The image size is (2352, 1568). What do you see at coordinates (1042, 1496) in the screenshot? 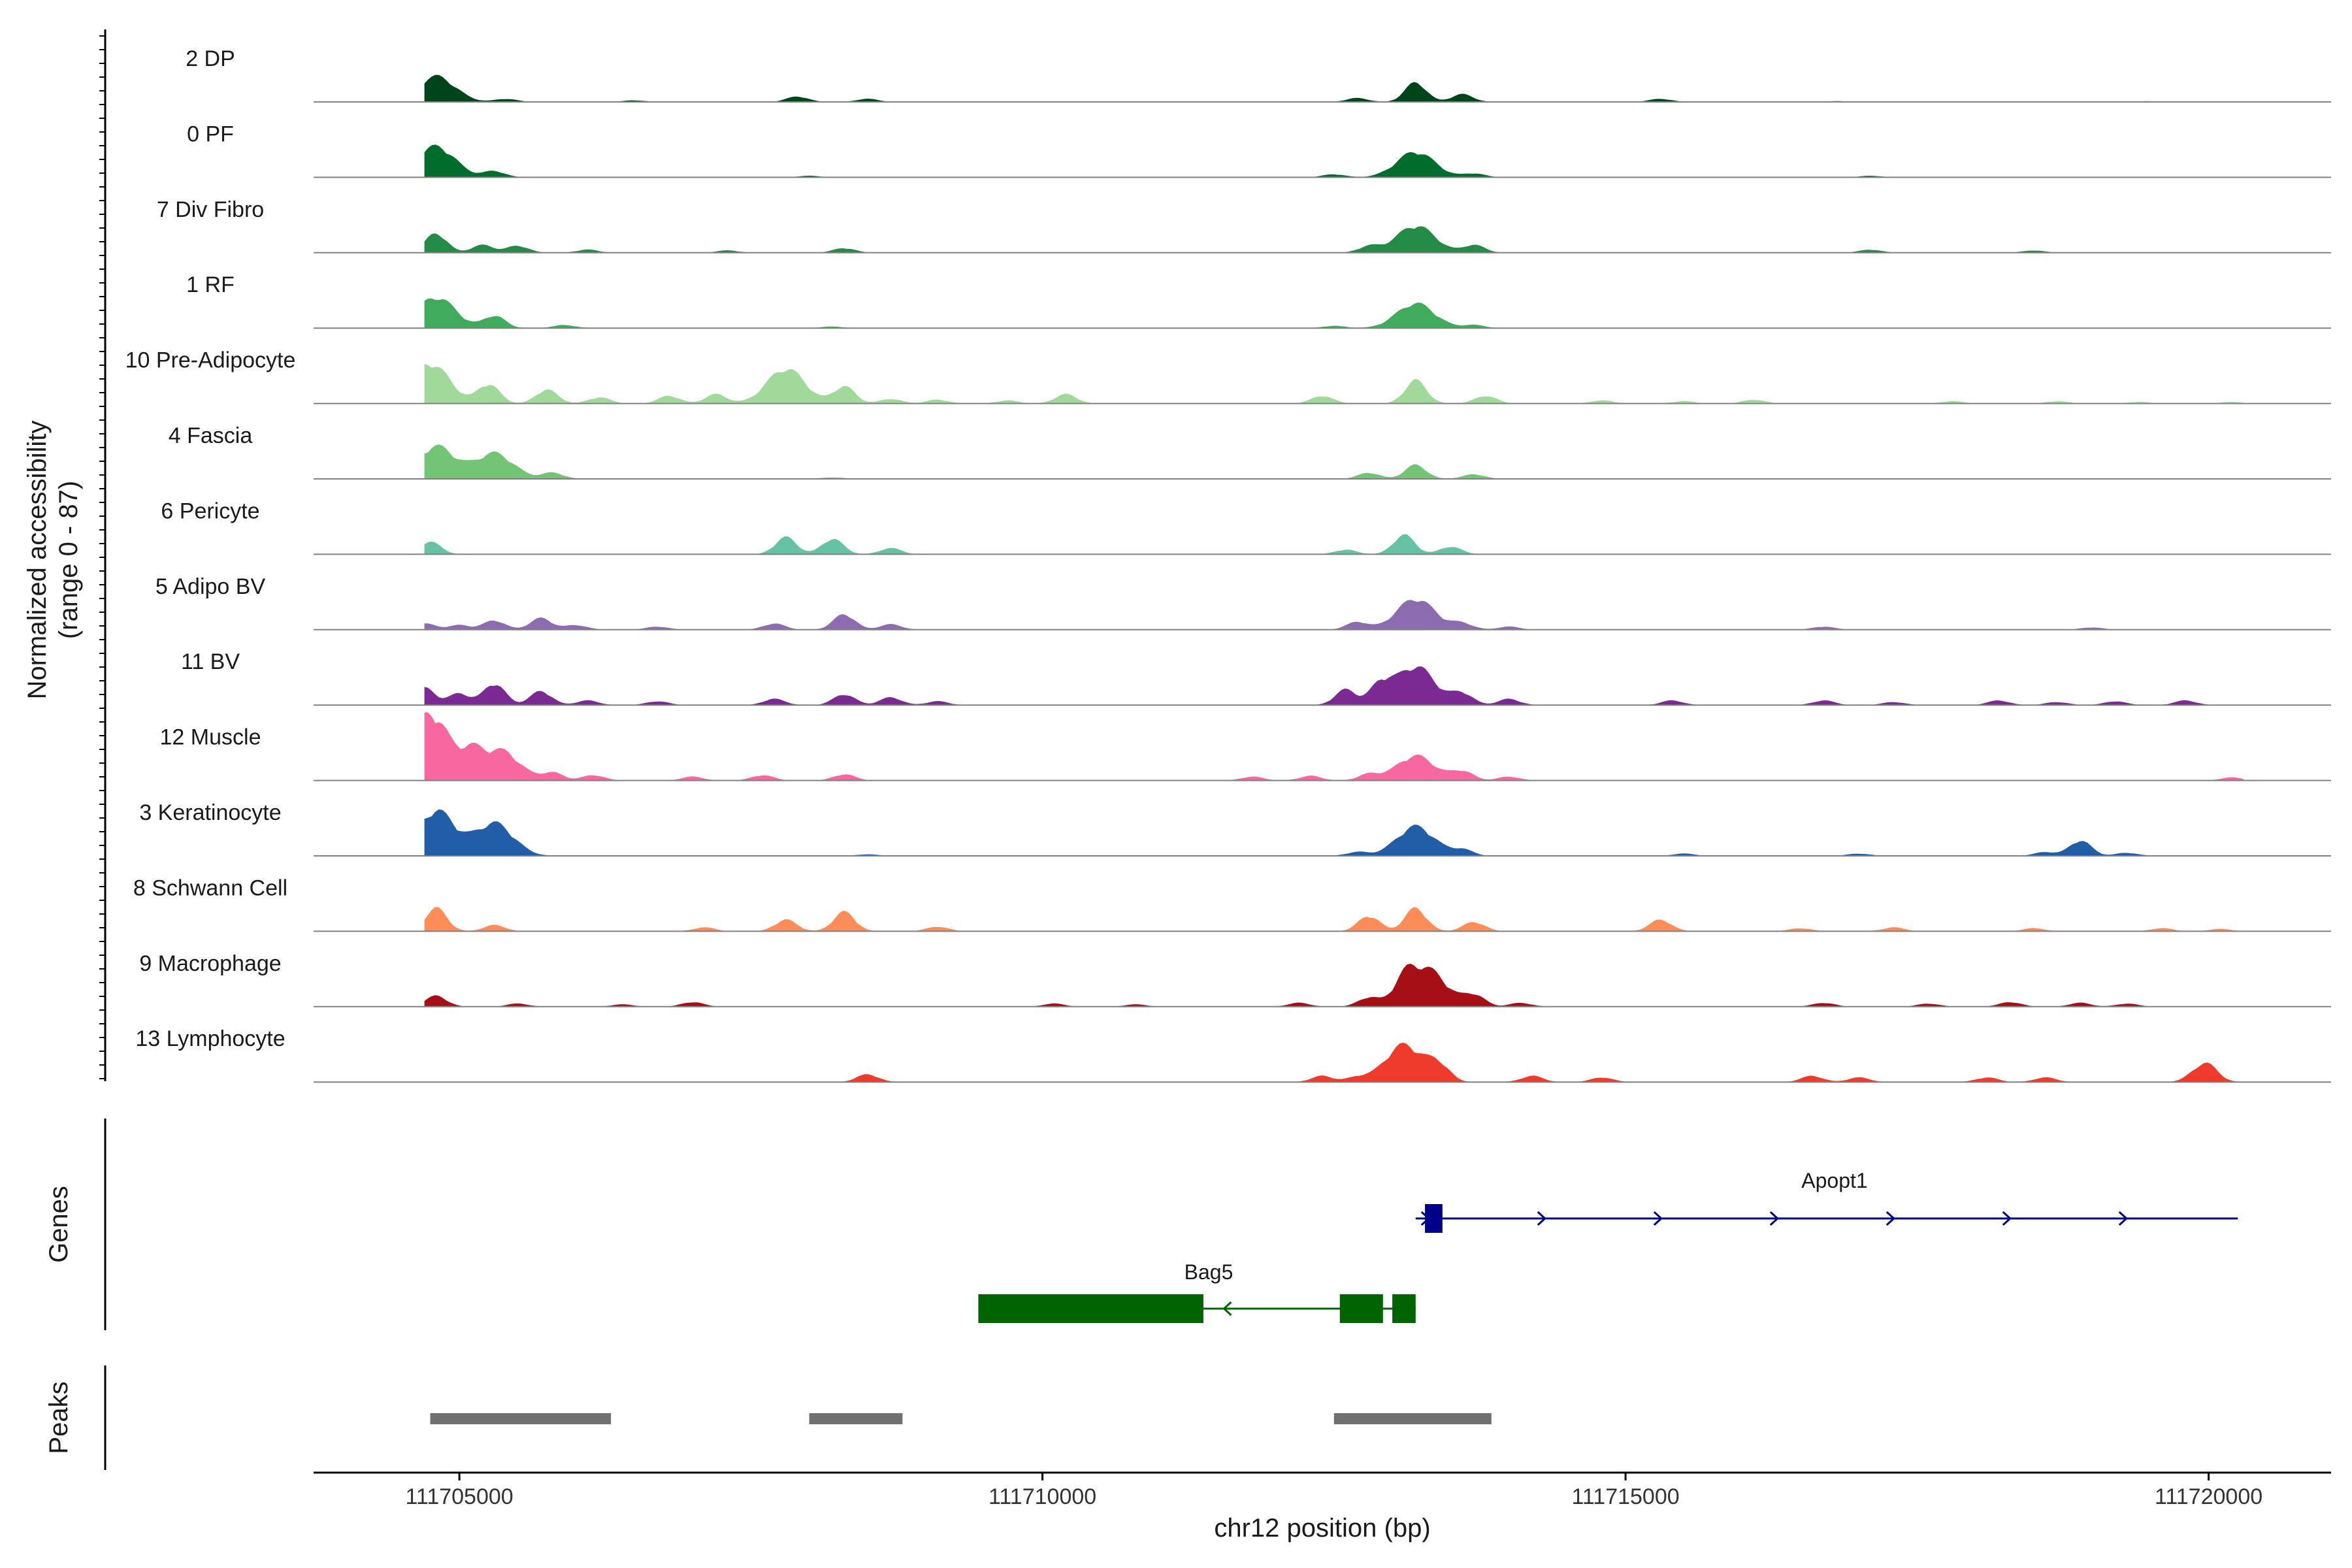
I see `x-tick-label: 111710000` at bounding box center [1042, 1496].